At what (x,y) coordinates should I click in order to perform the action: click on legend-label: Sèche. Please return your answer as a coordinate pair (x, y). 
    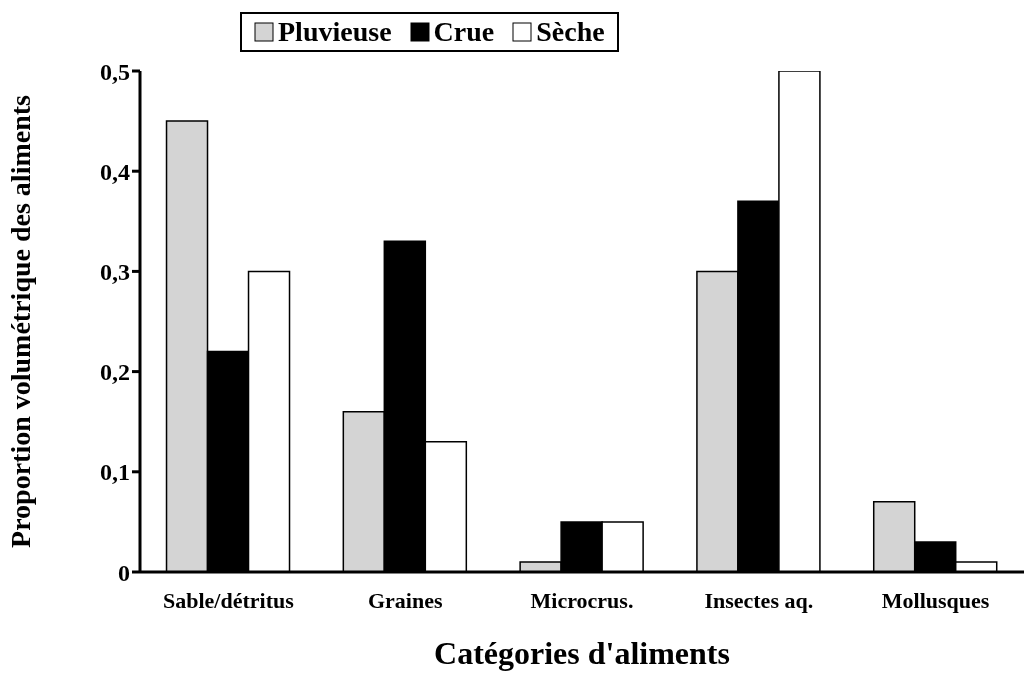
    Looking at the image, I should click on (570, 32).